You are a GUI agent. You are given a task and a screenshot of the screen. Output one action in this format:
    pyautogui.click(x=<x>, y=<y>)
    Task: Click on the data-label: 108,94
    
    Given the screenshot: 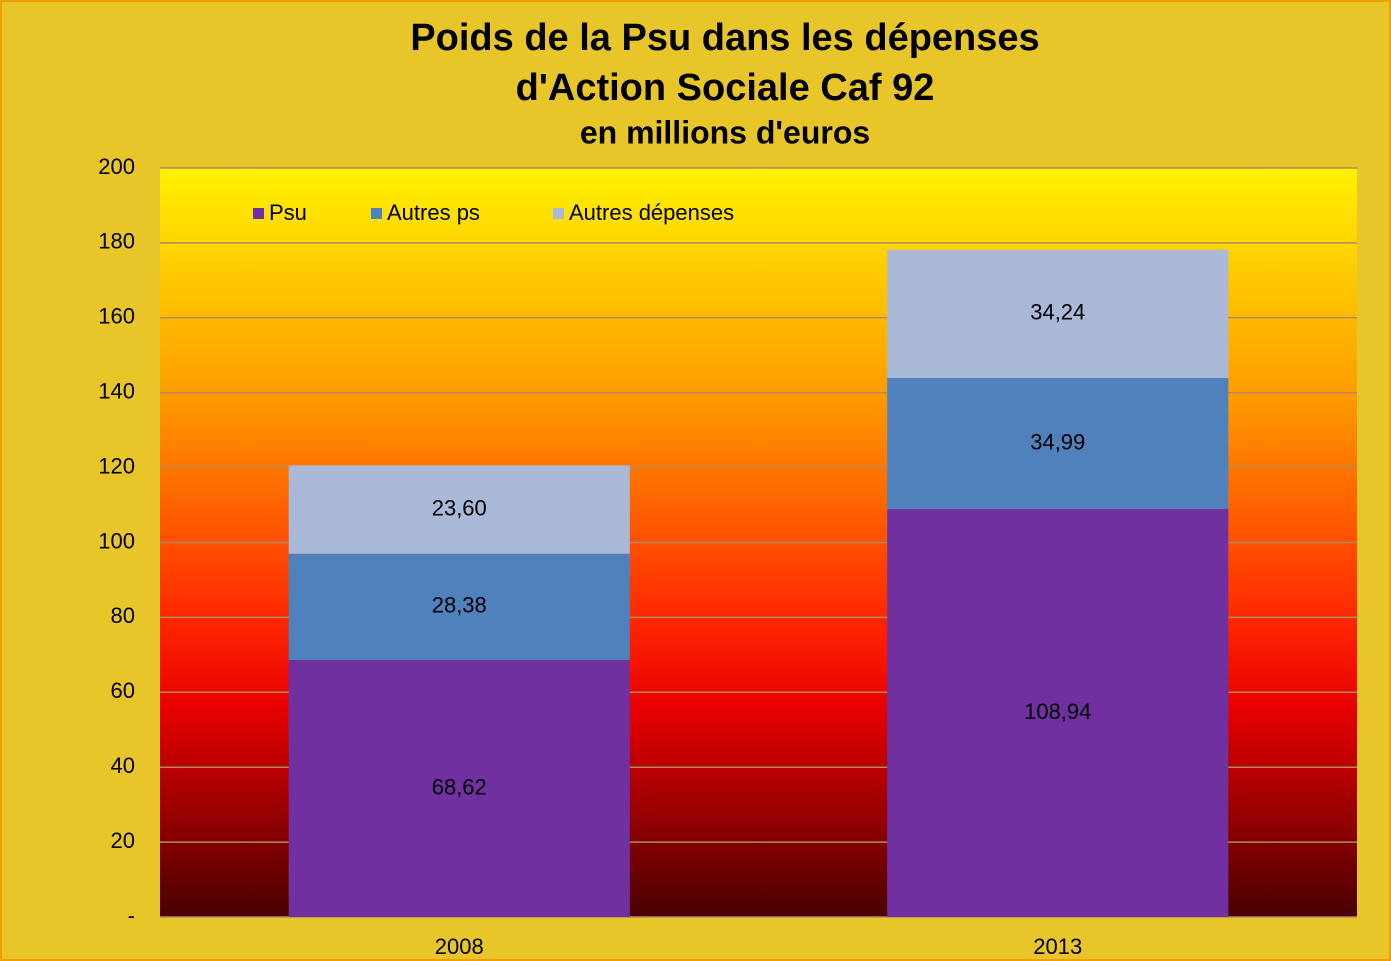 What is the action you would take?
    pyautogui.click(x=1057, y=711)
    